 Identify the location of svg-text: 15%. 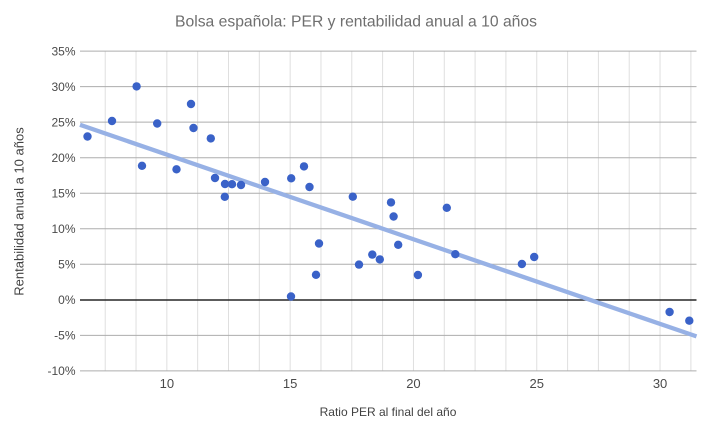
(63, 193).